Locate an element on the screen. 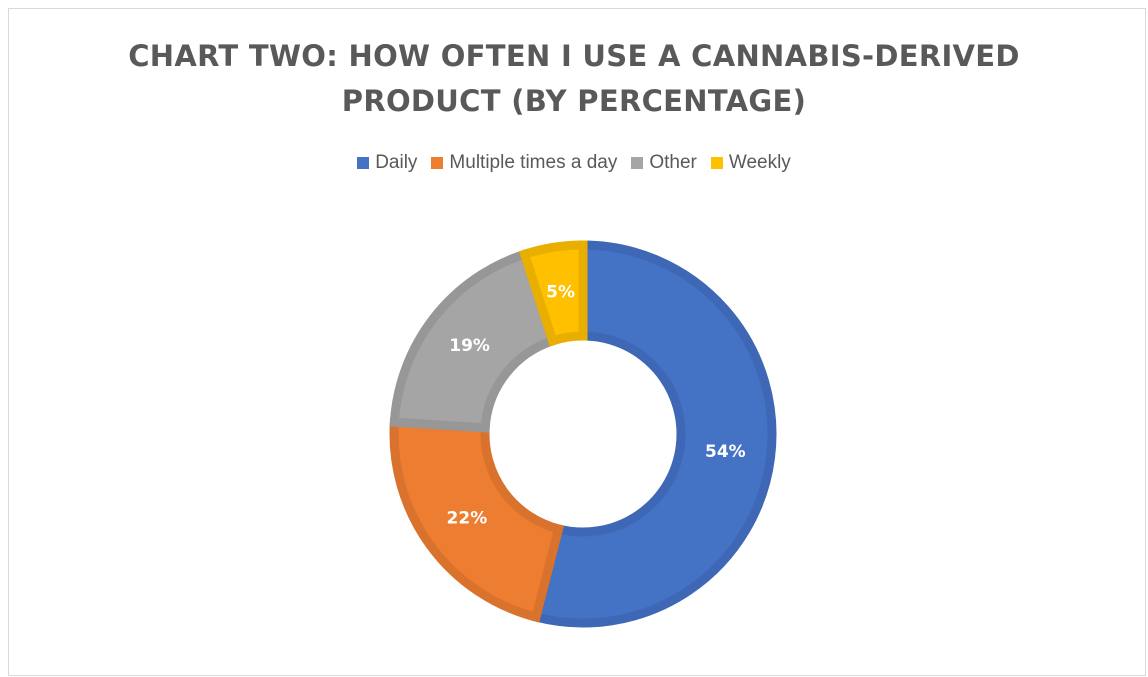  slice-multiple-times-a-day is located at coordinates (477, 520).